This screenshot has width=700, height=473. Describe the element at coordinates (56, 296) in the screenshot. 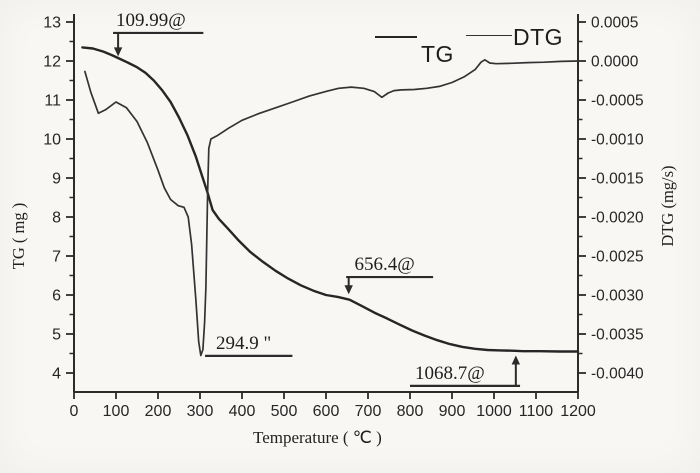

I see `y-left-tick-label: 6` at that location.